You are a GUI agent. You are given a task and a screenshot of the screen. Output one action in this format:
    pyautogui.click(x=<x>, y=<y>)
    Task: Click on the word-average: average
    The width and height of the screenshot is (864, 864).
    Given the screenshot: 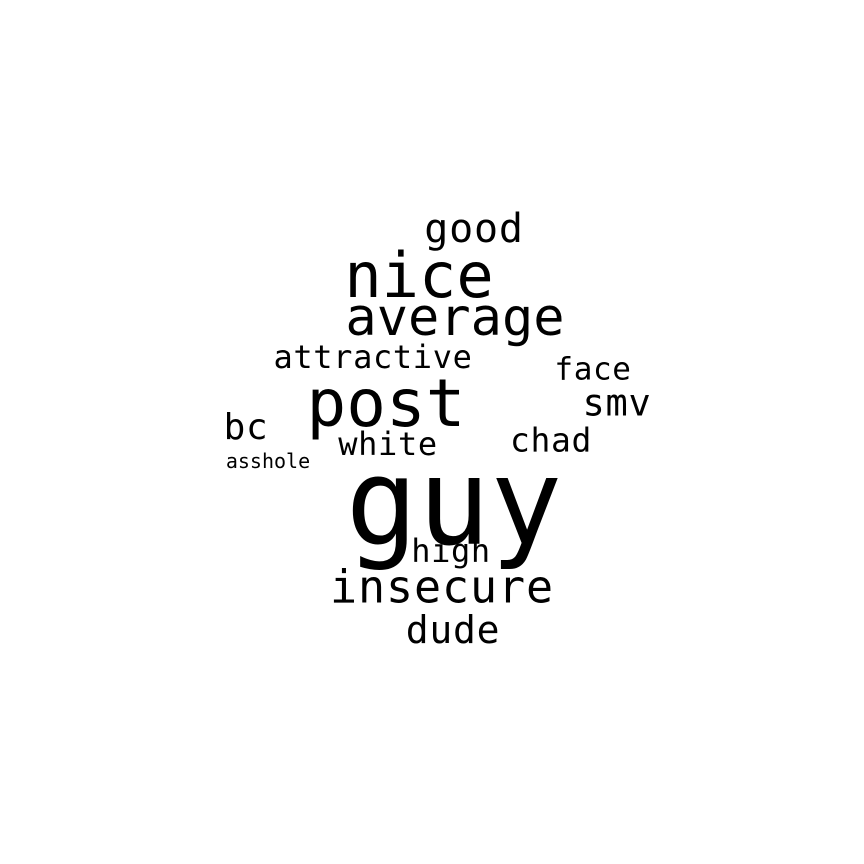 What is the action you would take?
    pyautogui.click(x=455, y=318)
    